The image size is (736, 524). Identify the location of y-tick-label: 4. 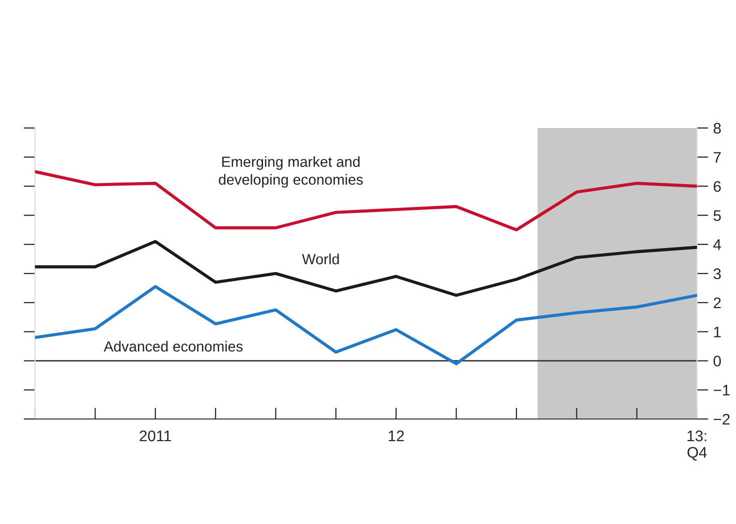
(717, 244).